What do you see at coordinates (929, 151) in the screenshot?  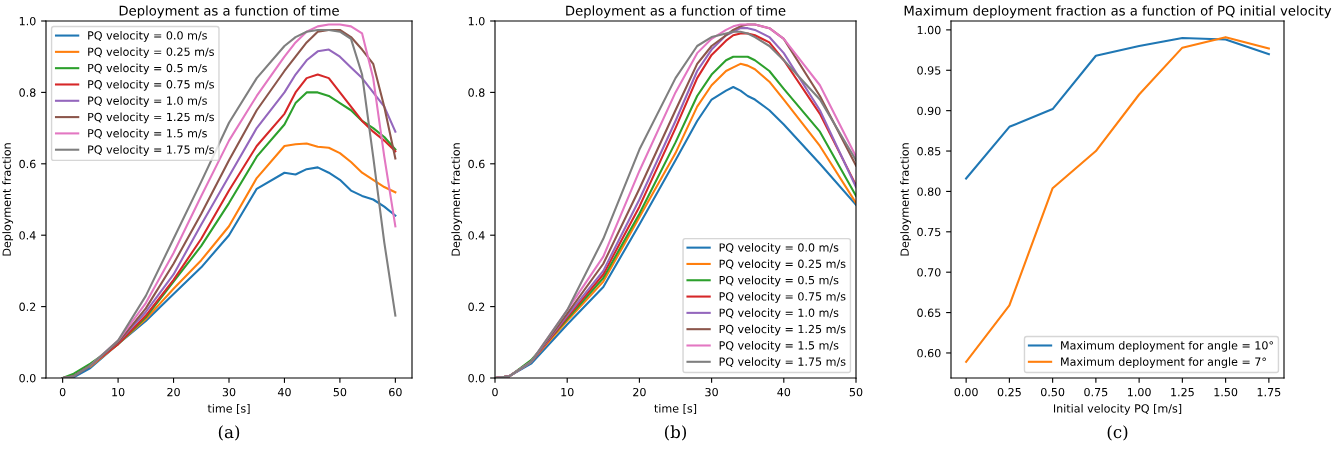 I see `y-tick-label: 0.85` at bounding box center [929, 151].